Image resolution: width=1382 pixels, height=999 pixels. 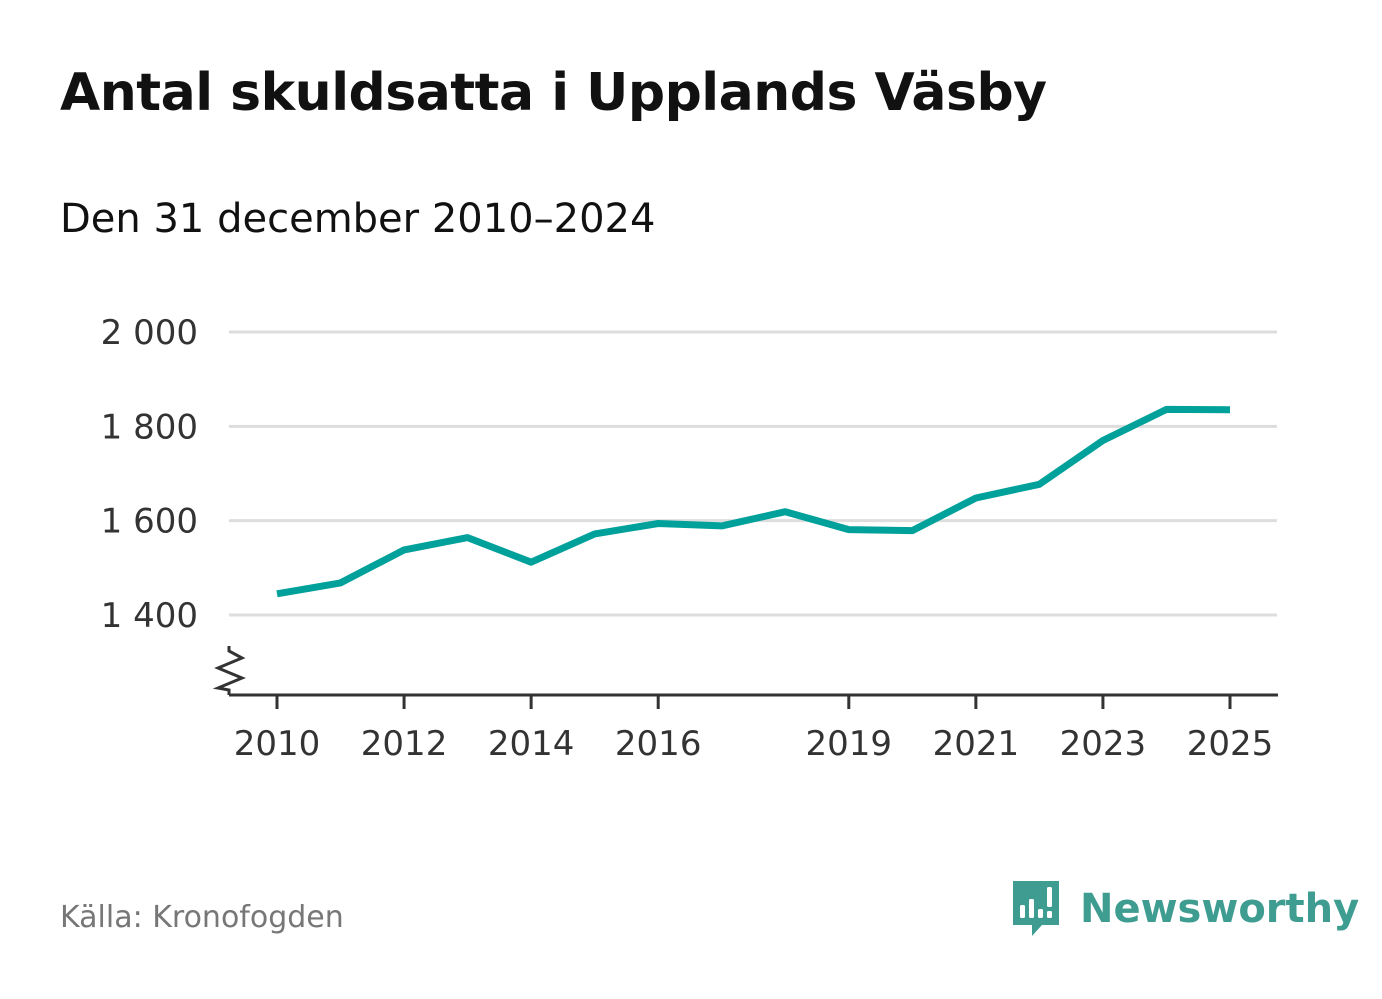 What do you see at coordinates (404, 744) in the screenshot?
I see `x-tick-label: 2012` at bounding box center [404, 744].